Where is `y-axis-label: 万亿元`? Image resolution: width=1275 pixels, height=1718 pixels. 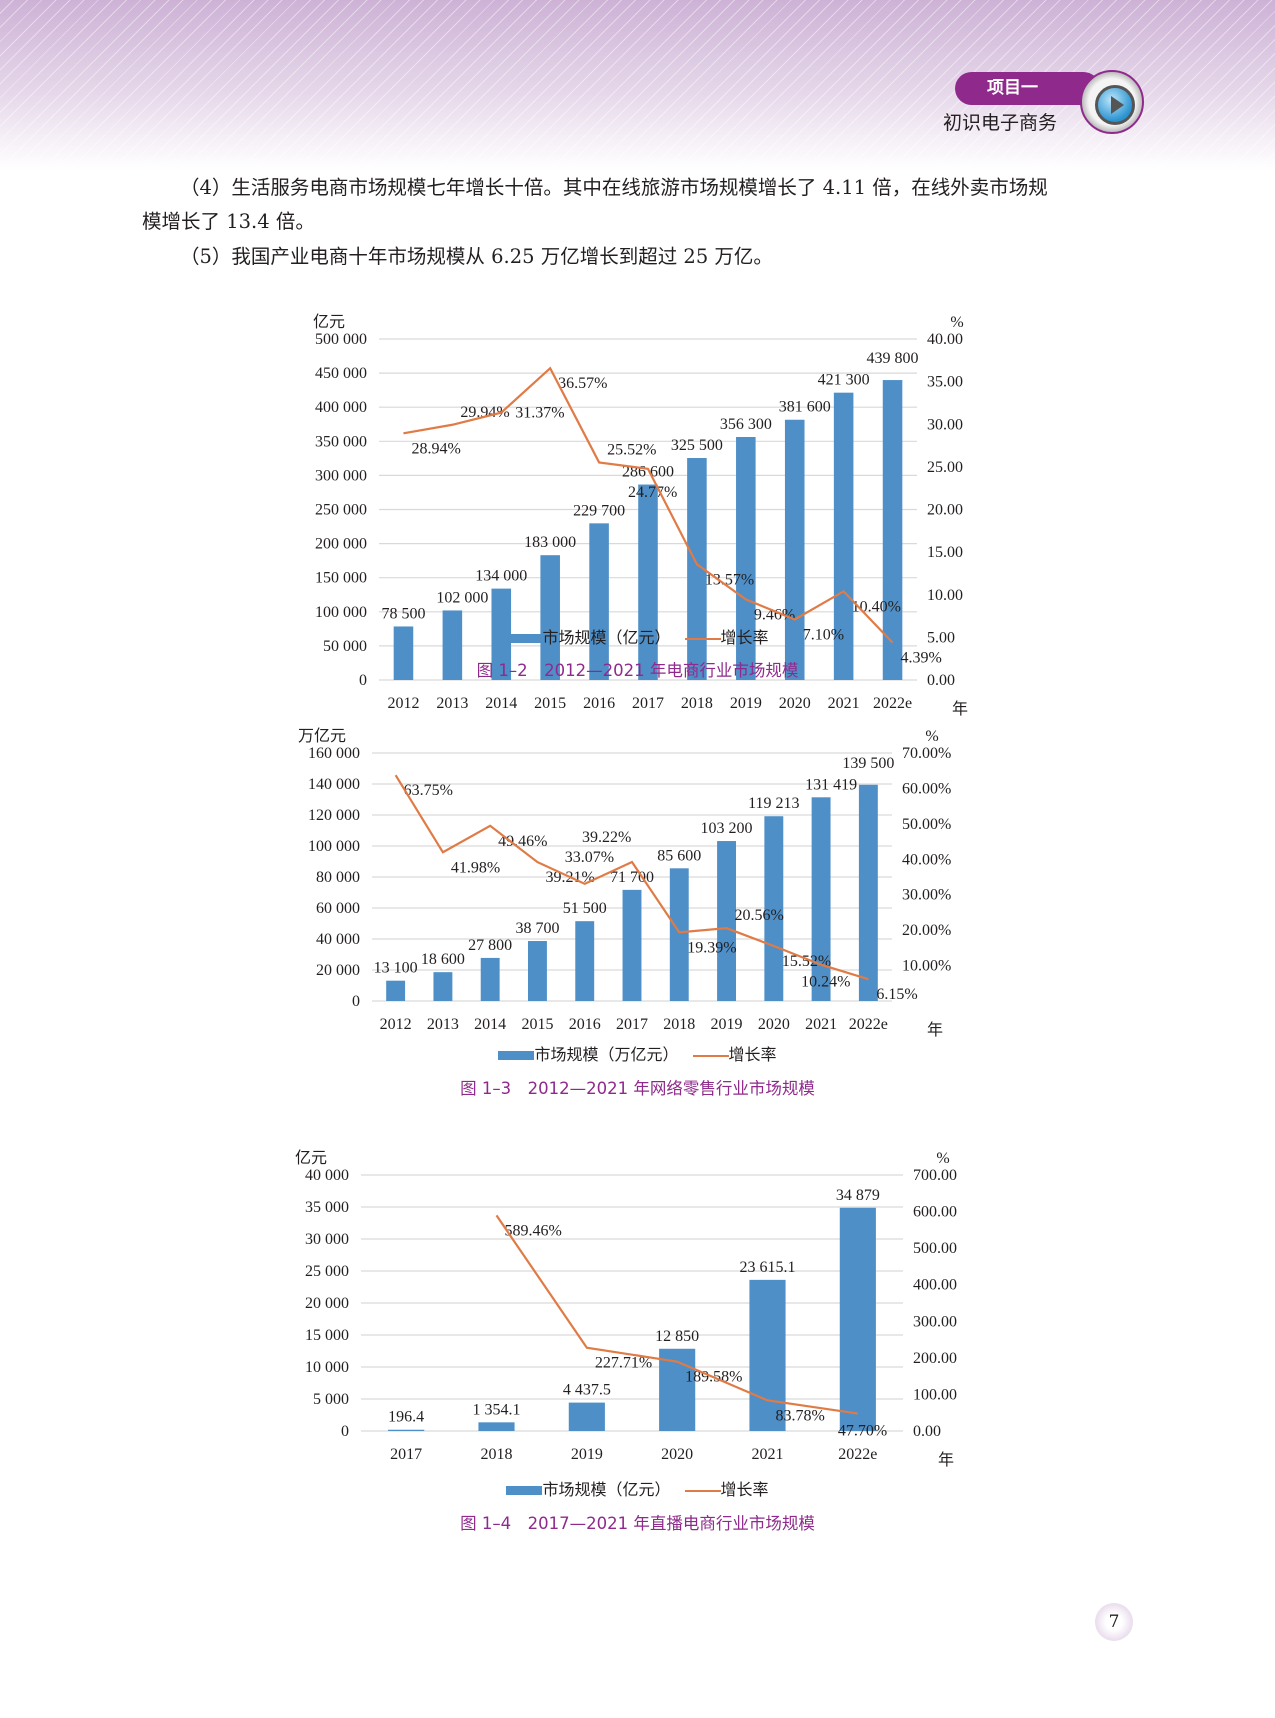 y-axis-label: 万亿元 is located at coordinates (322, 736).